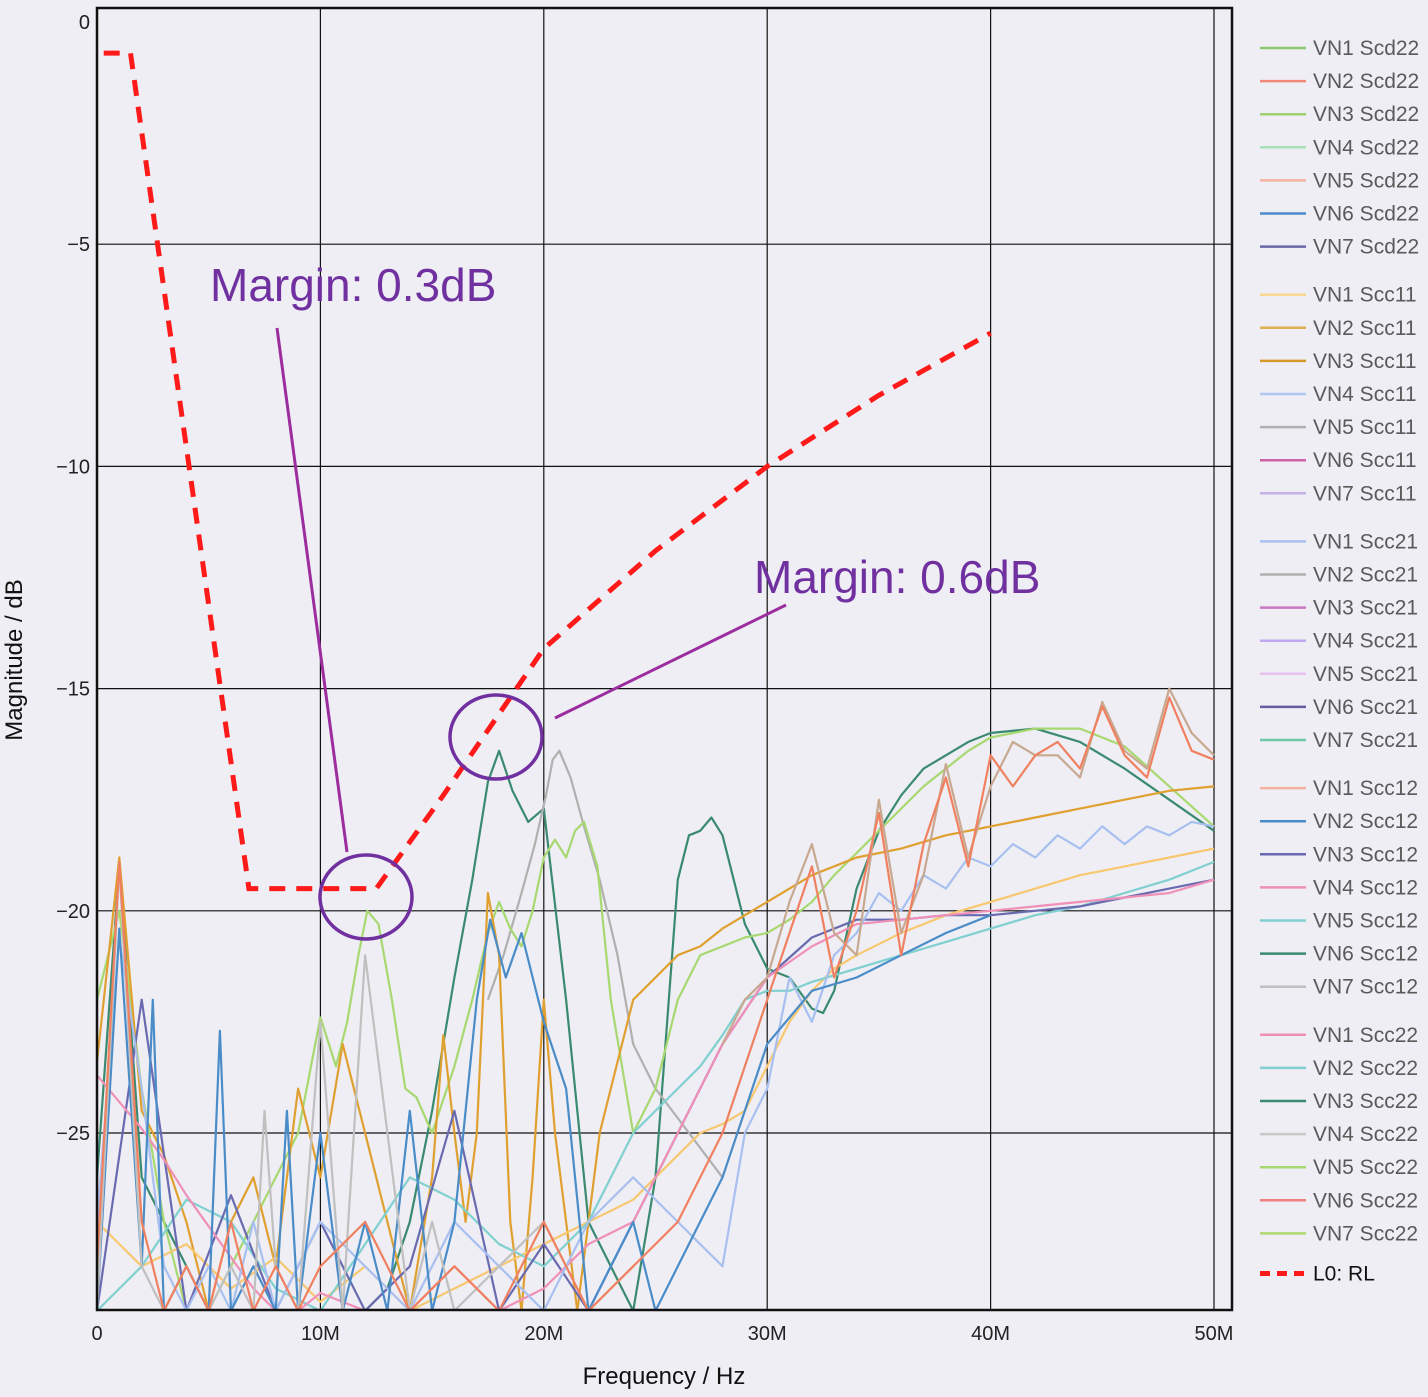  Describe the element at coordinates (1344, 1274) in the screenshot. I see `legend-item-limit: L0: RL` at that location.